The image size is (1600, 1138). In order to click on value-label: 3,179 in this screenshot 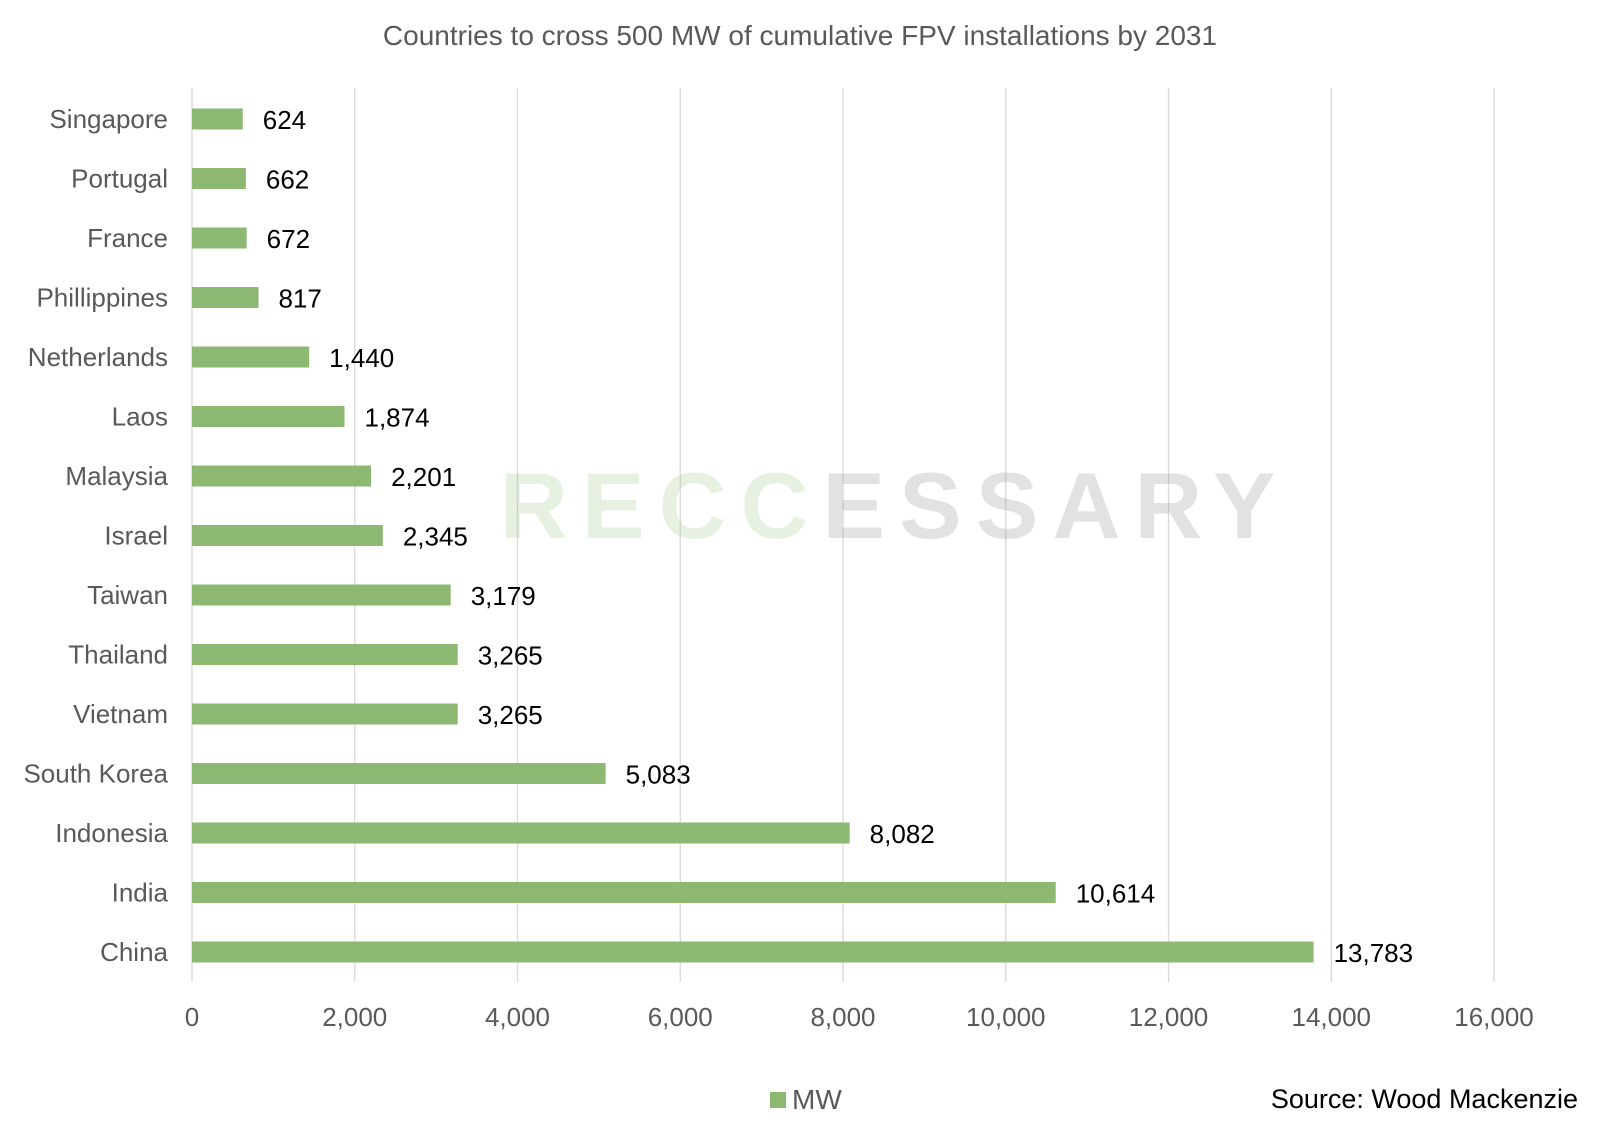, I will do `click(503, 596)`.